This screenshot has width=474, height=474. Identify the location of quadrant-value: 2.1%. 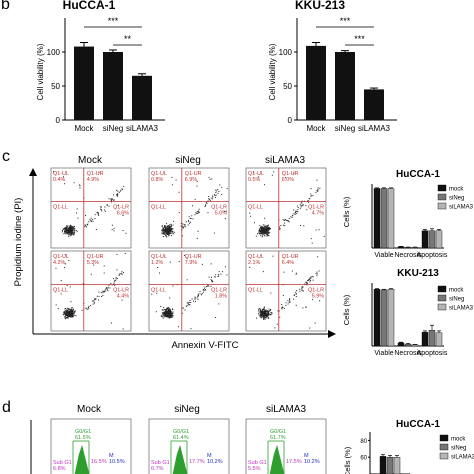
(254, 263).